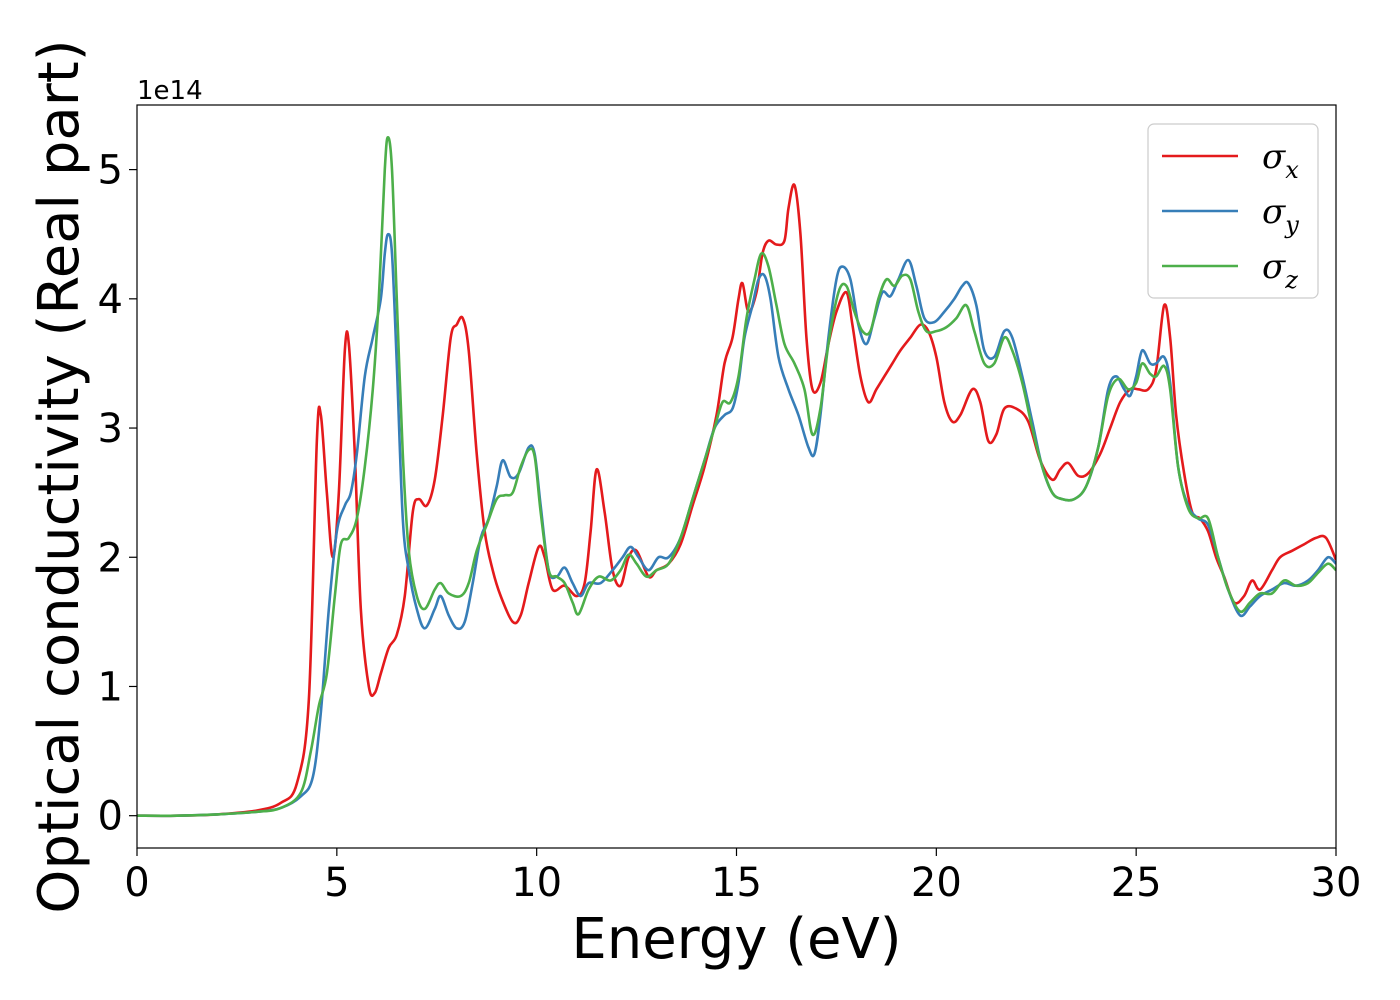 Image resolution: width=1400 pixels, height=1000 pixels. What do you see at coordinates (110, 817) in the screenshot?
I see `y-tick-label: 0` at bounding box center [110, 817].